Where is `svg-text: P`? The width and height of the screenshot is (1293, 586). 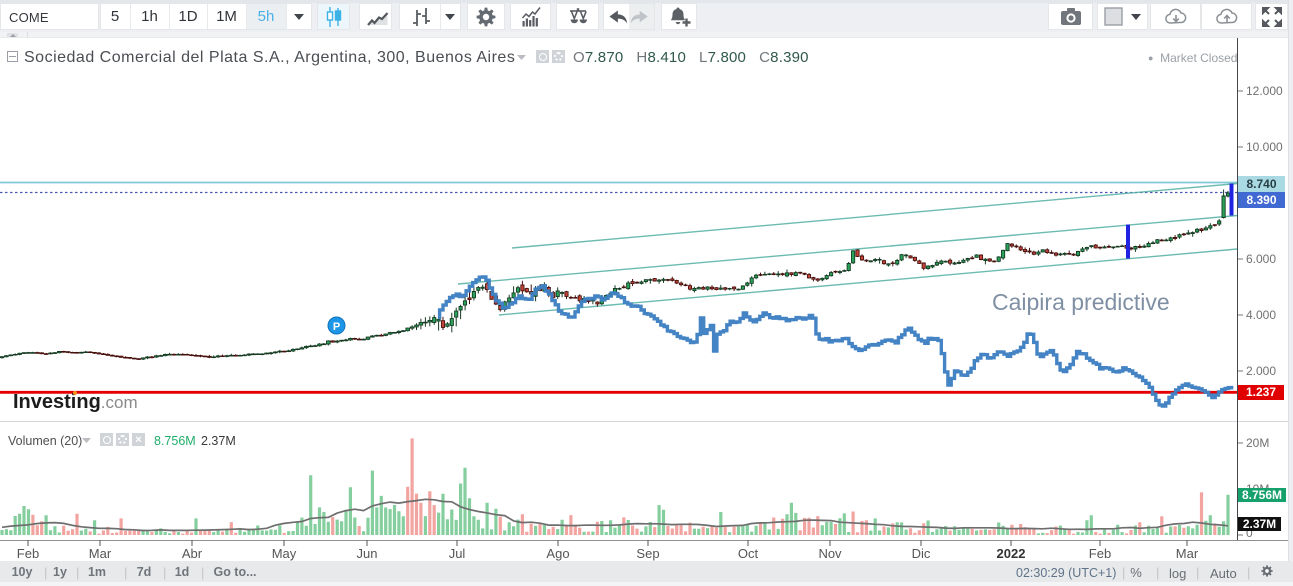
svg-text: P is located at coordinates (336, 327).